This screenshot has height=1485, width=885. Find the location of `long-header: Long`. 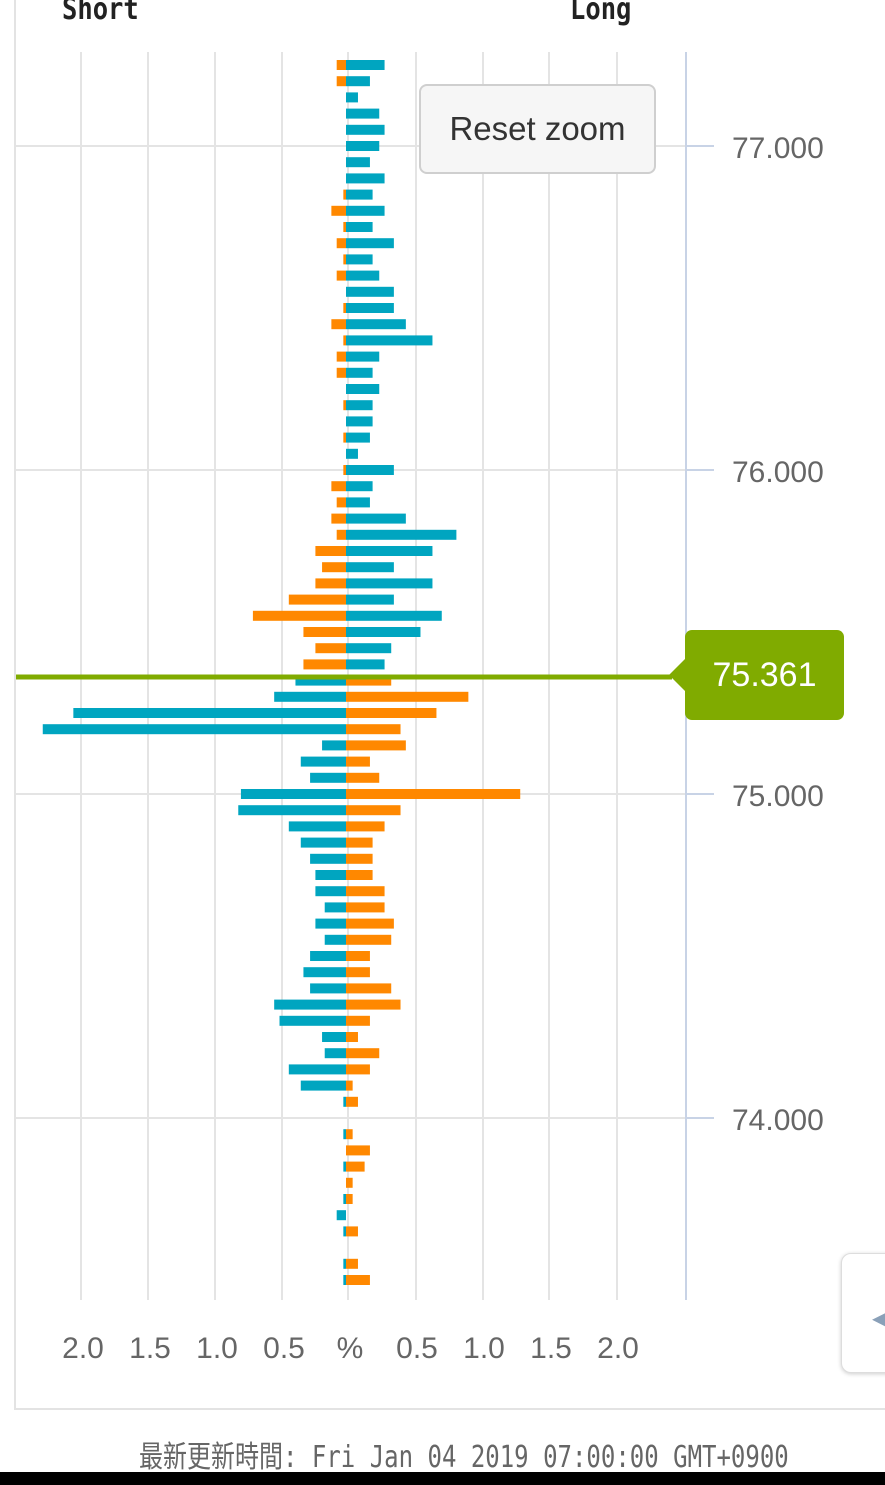

long-header: Long is located at coordinates (601, 13).